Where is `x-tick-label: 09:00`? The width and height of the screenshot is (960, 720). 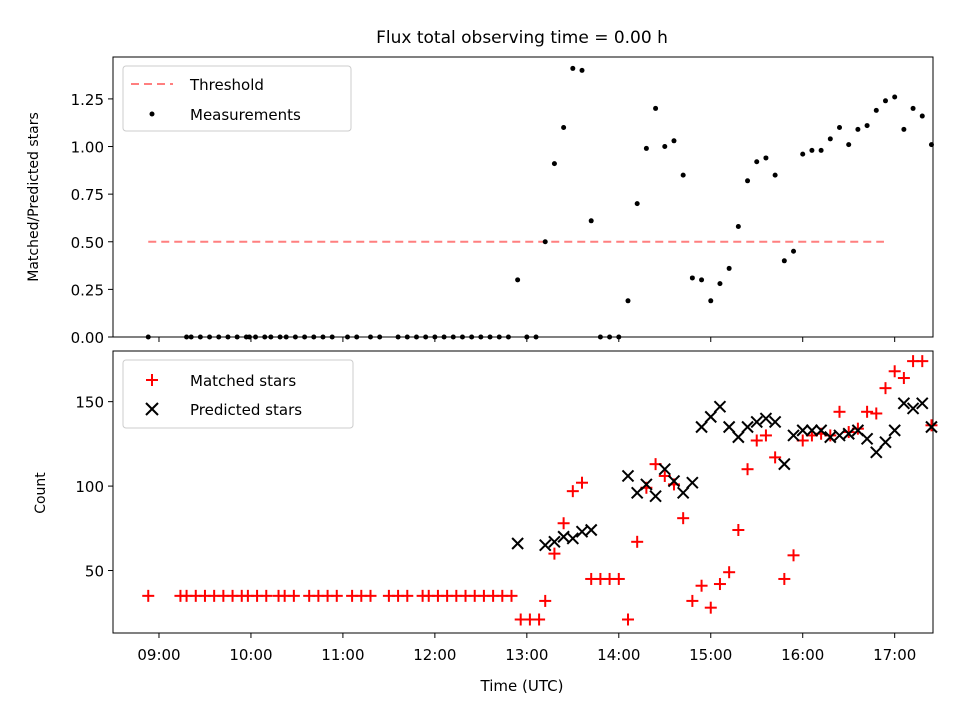
x-tick-label: 09:00 is located at coordinates (158, 655).